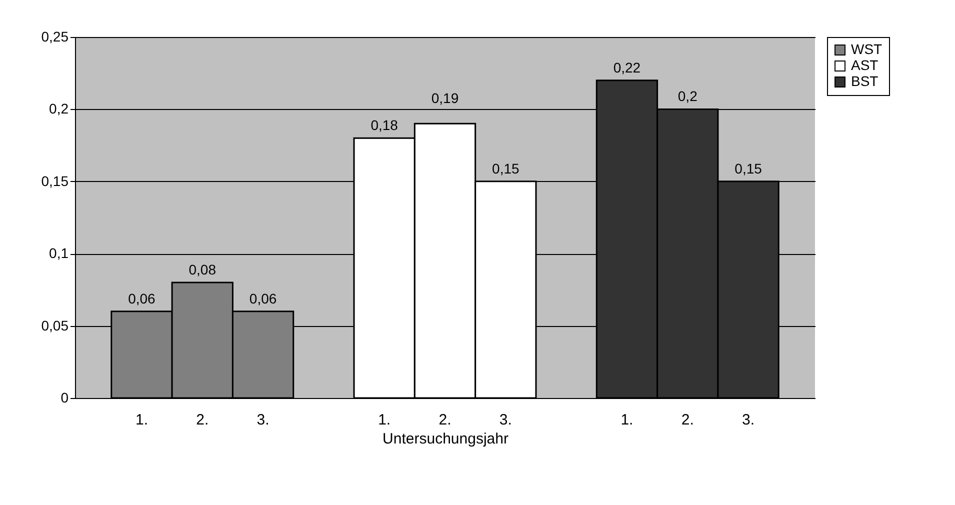 Image resolution: width=955 pixels, height=505 pixels. What do you see at coordinates (445, 98) in the screenshot?
I see `data-label: 0,19` at bounding box center [445, 98].